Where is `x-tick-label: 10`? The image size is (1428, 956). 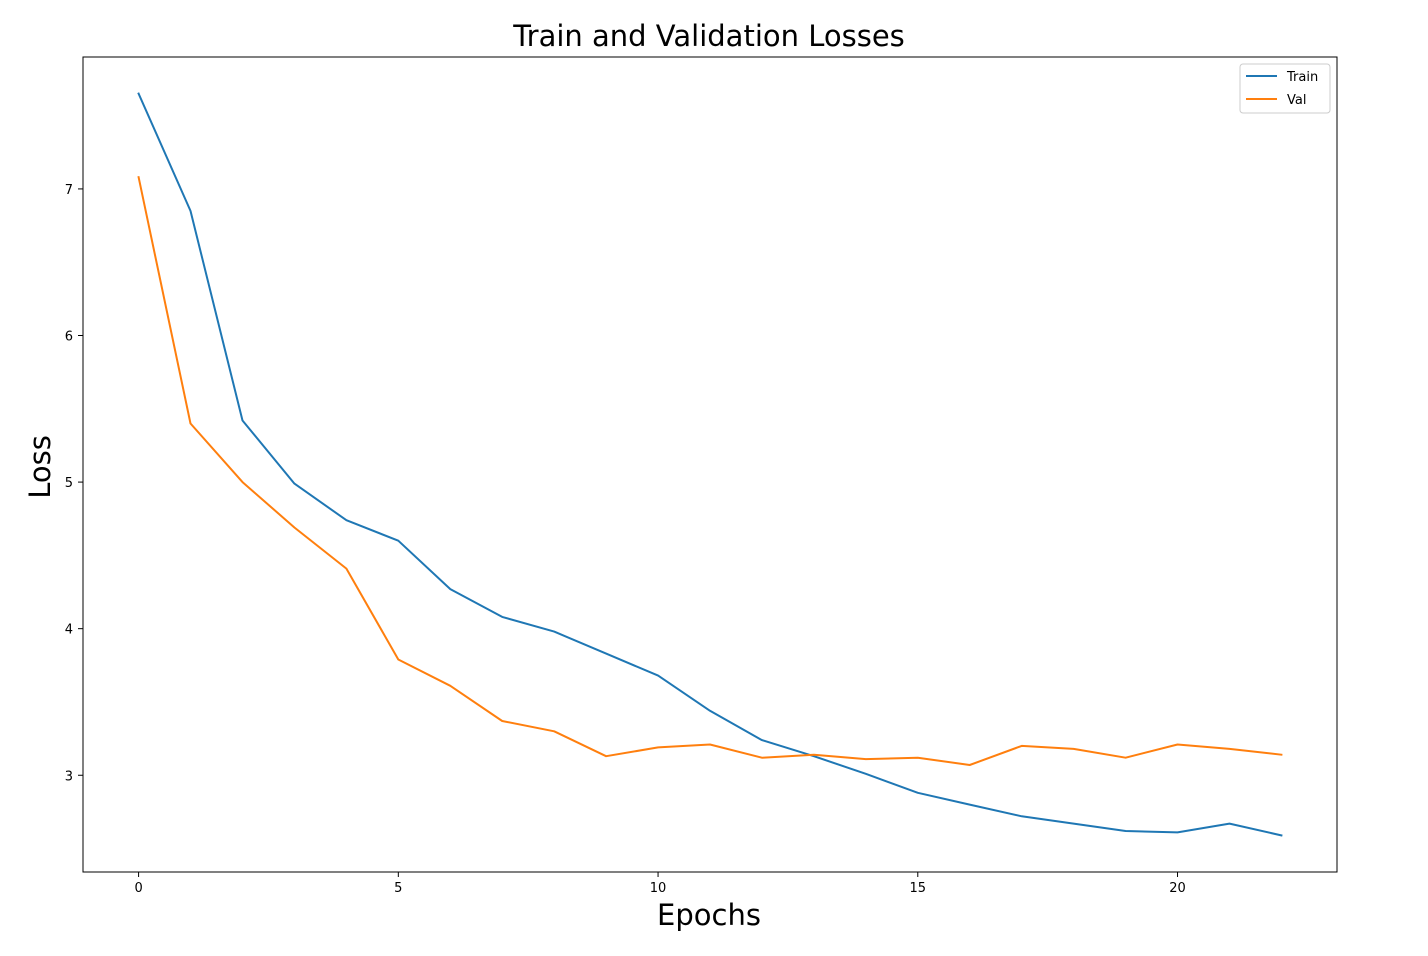 x-tick-label: 10 is located at coordinates (658, 888).